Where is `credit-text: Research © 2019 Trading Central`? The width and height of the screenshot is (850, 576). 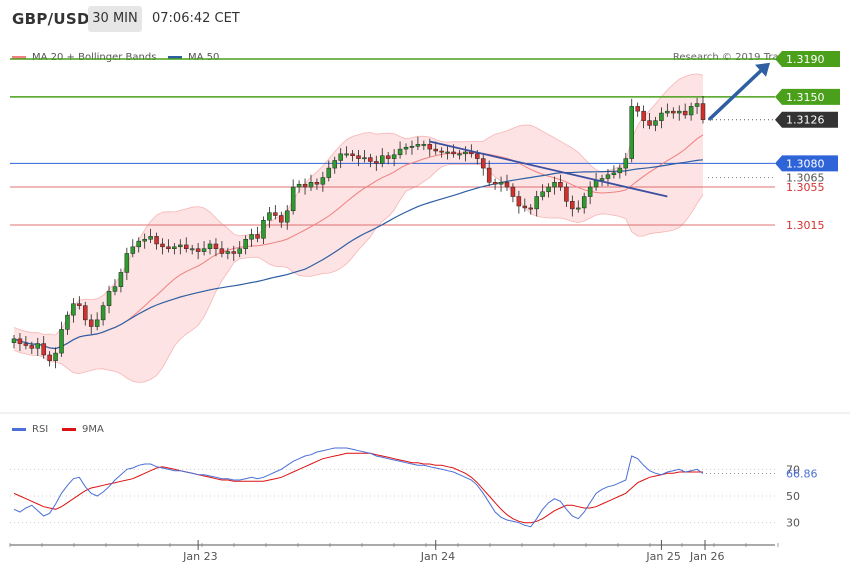
credit-text: Research © 2019 Trading Central is located at coordinates (756, 57).